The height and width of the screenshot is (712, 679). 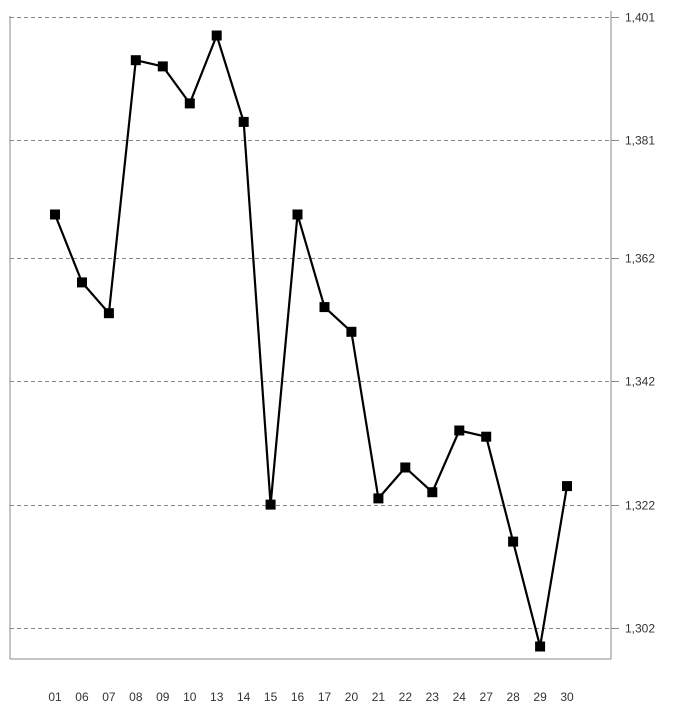 I want to click on x-tick-label: 24, so click(x=460, y=697).